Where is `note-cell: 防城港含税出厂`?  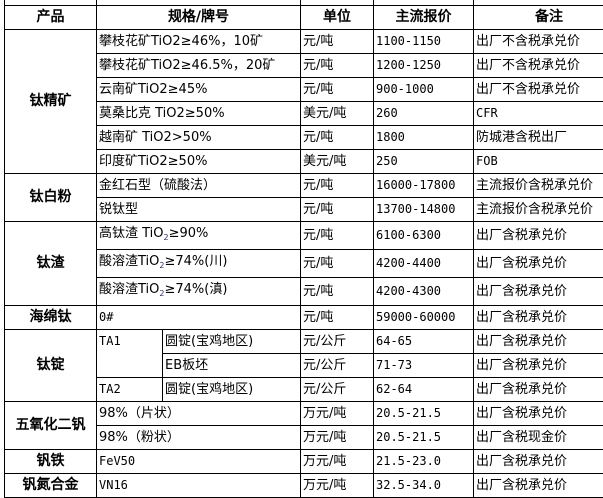 note-cell: 防城港含税出厂 is located at coordinates (538, 138).